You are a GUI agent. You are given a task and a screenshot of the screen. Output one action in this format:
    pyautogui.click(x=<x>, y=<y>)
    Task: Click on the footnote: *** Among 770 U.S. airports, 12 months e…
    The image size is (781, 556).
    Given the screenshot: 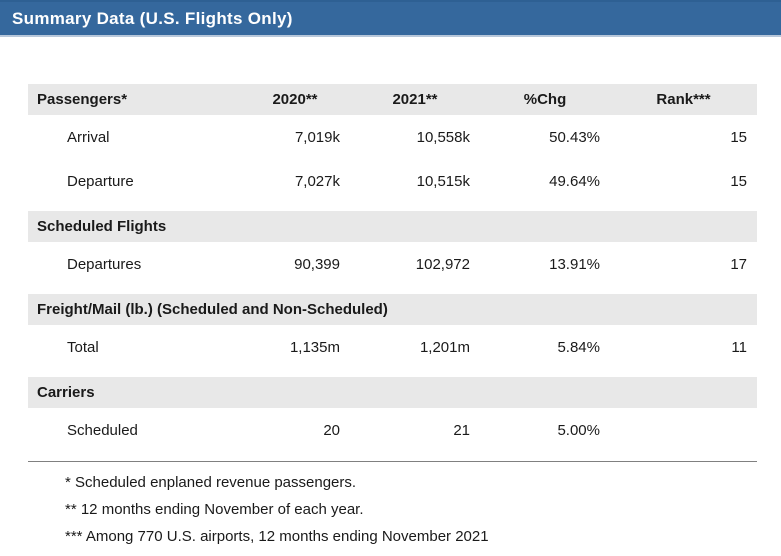 What is the action you would take?
    pyautogui.click(x=277, y=536)
    